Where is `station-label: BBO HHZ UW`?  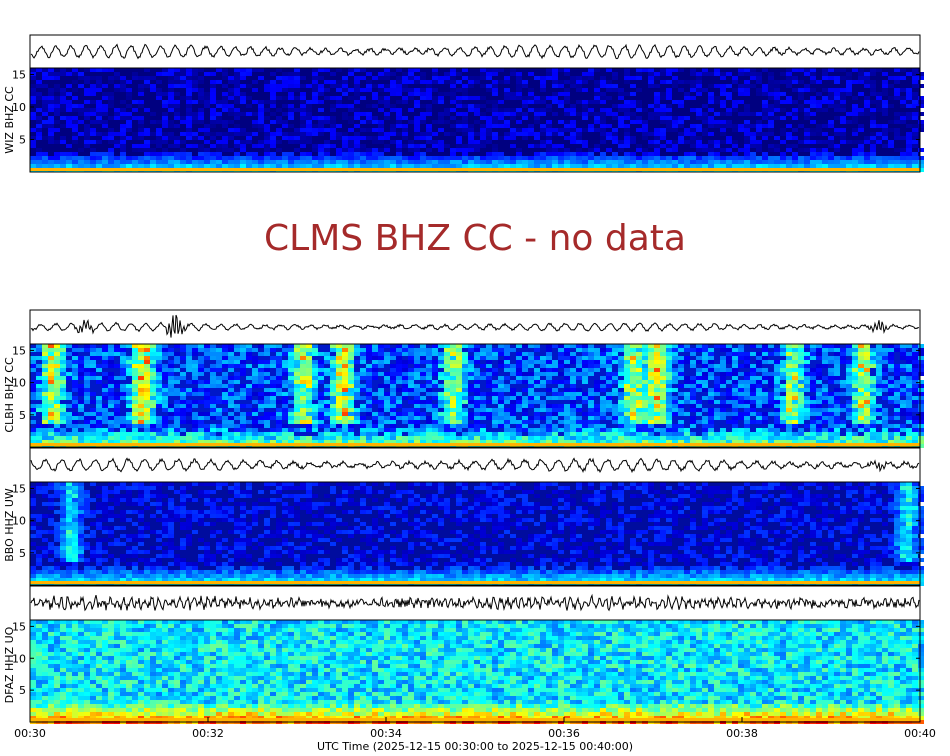
station-label: BBO HHZ UW is located at coordinates (9, 525).